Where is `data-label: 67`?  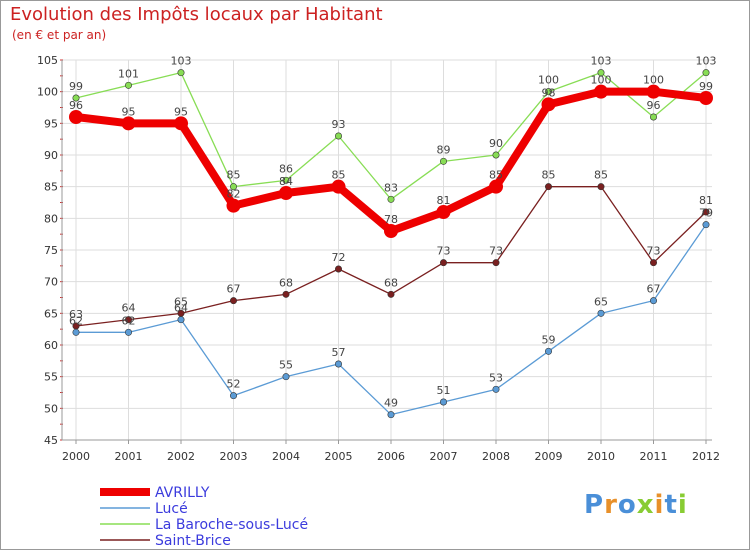
data-label: 67 is located at coordinates (234, 289).